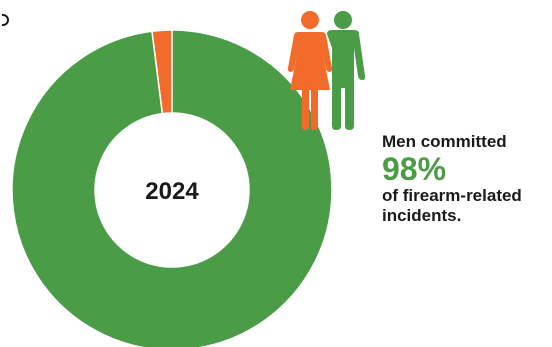 The width and height of the screenshot is (552, 347). I want to click on cropped-glyph, so click(5, 20).